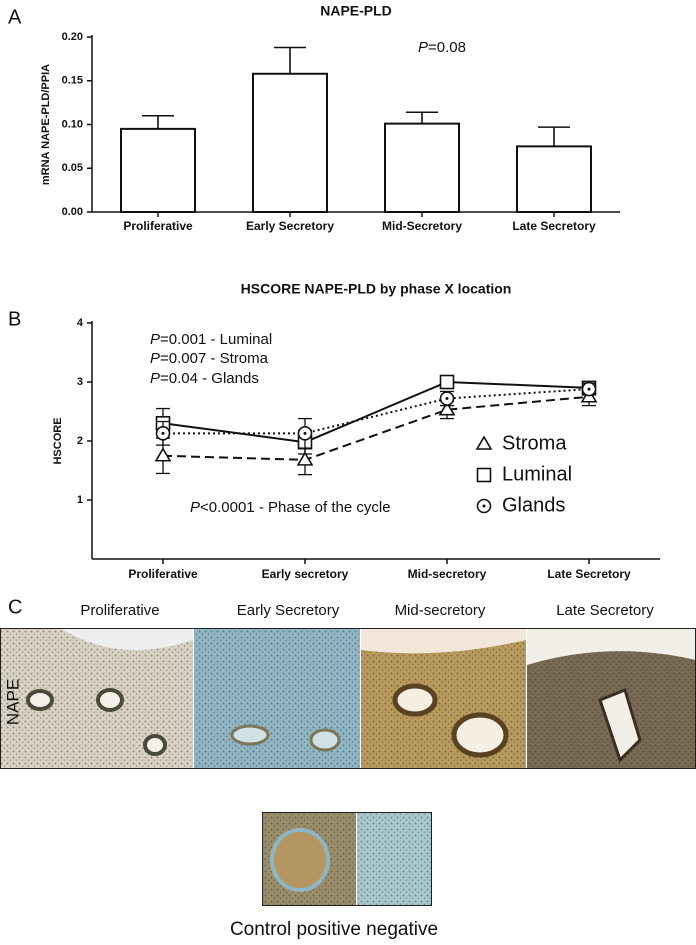  I want to click on x-tick-label: Mid-secretory, so click(447, 574).